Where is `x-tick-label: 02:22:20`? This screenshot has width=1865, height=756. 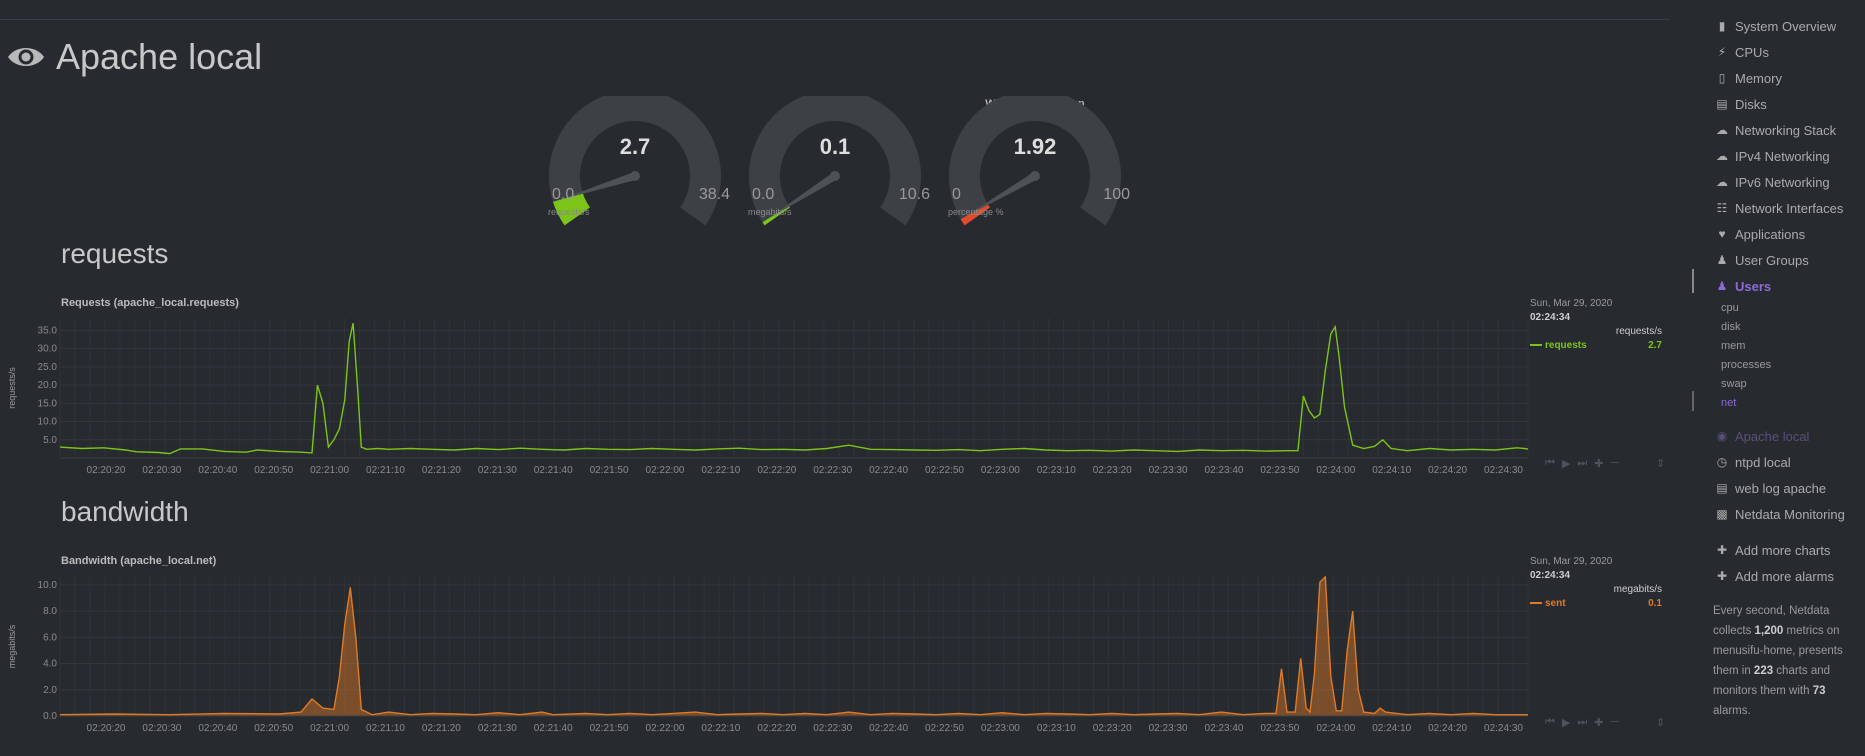 x-tick-label: 02:22:20 is located at coordinates (776, 728).